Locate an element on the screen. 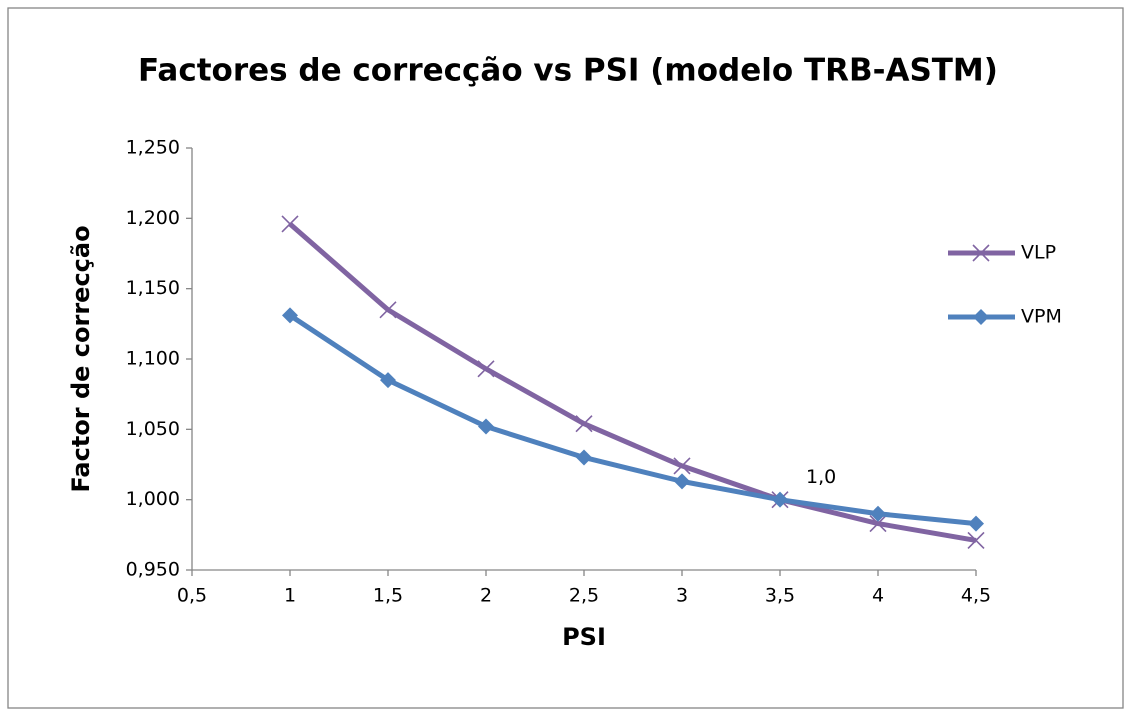  x-tick-label: 3 is located at coordinates (682, 596).